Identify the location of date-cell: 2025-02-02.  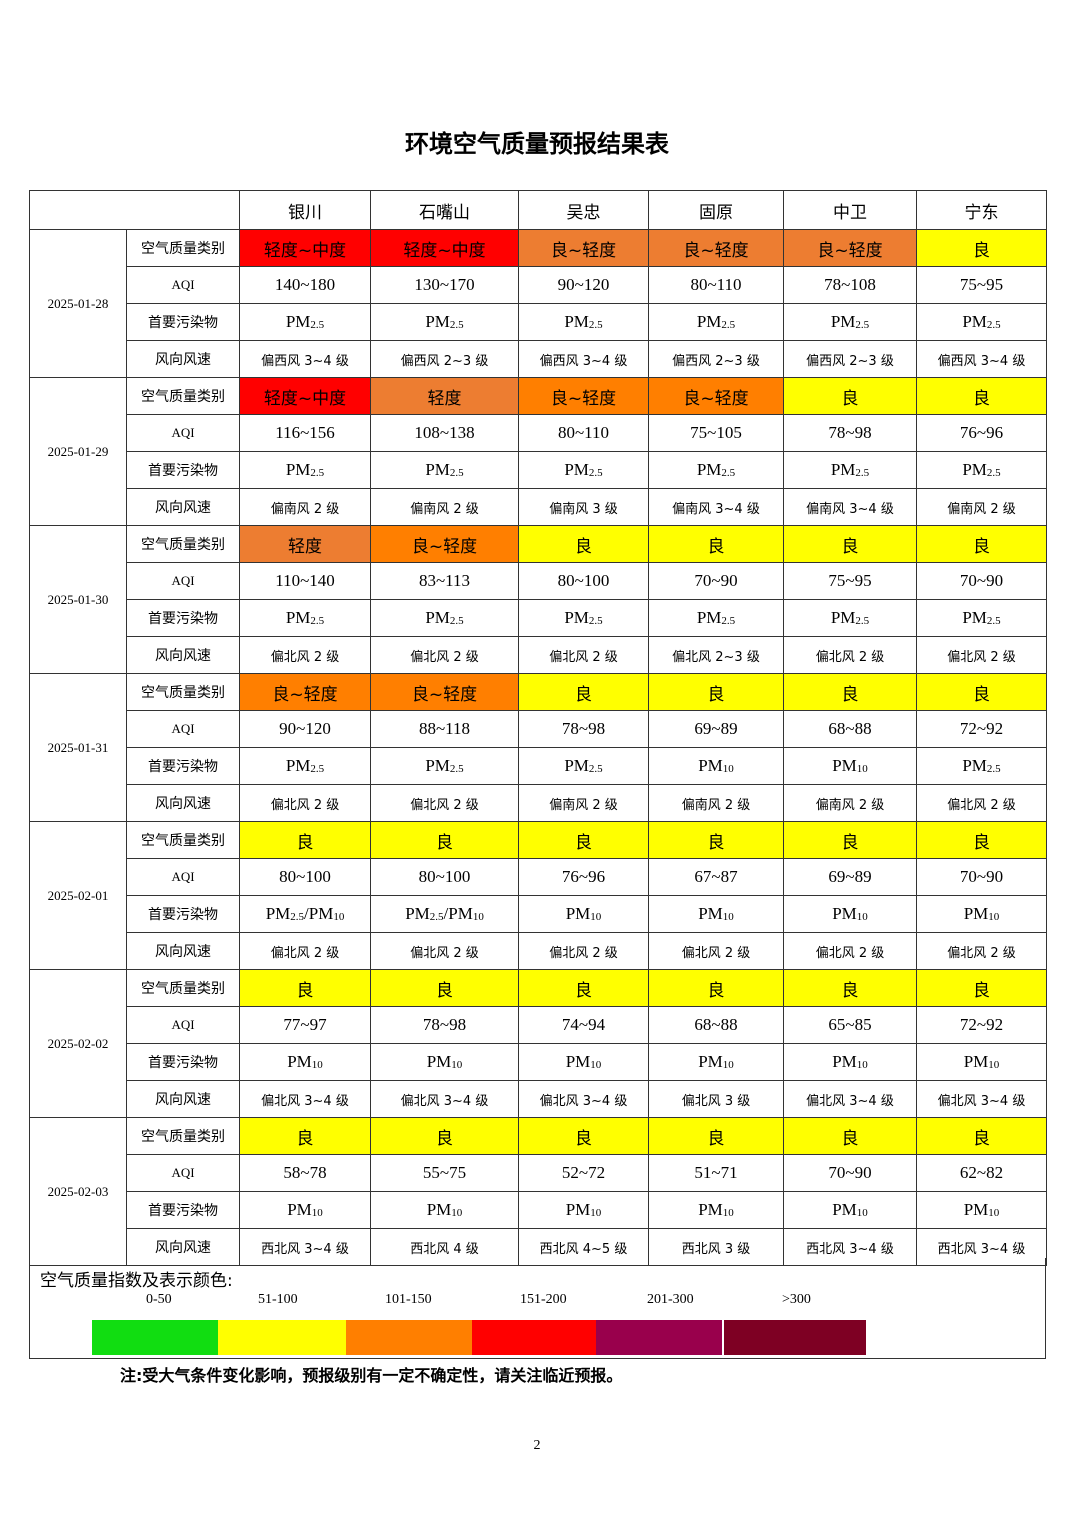
(78, 1043).